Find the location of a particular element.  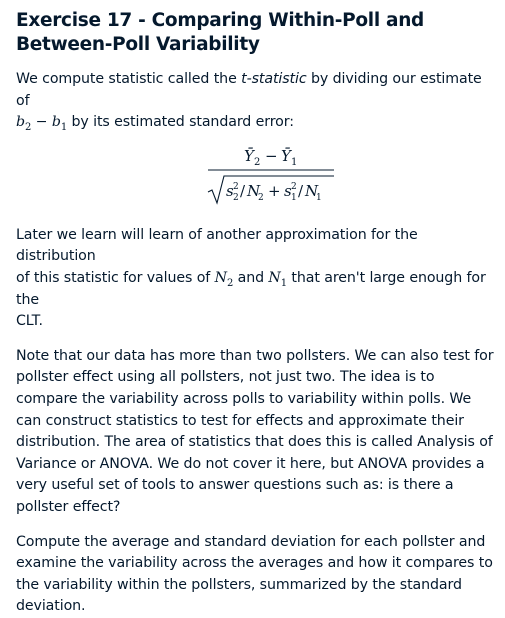

formula-svg: Ȳ 2 − Ȳ 1 s 2 2 / N 2 + s 2 1 / is located at coordinates (270, 176).